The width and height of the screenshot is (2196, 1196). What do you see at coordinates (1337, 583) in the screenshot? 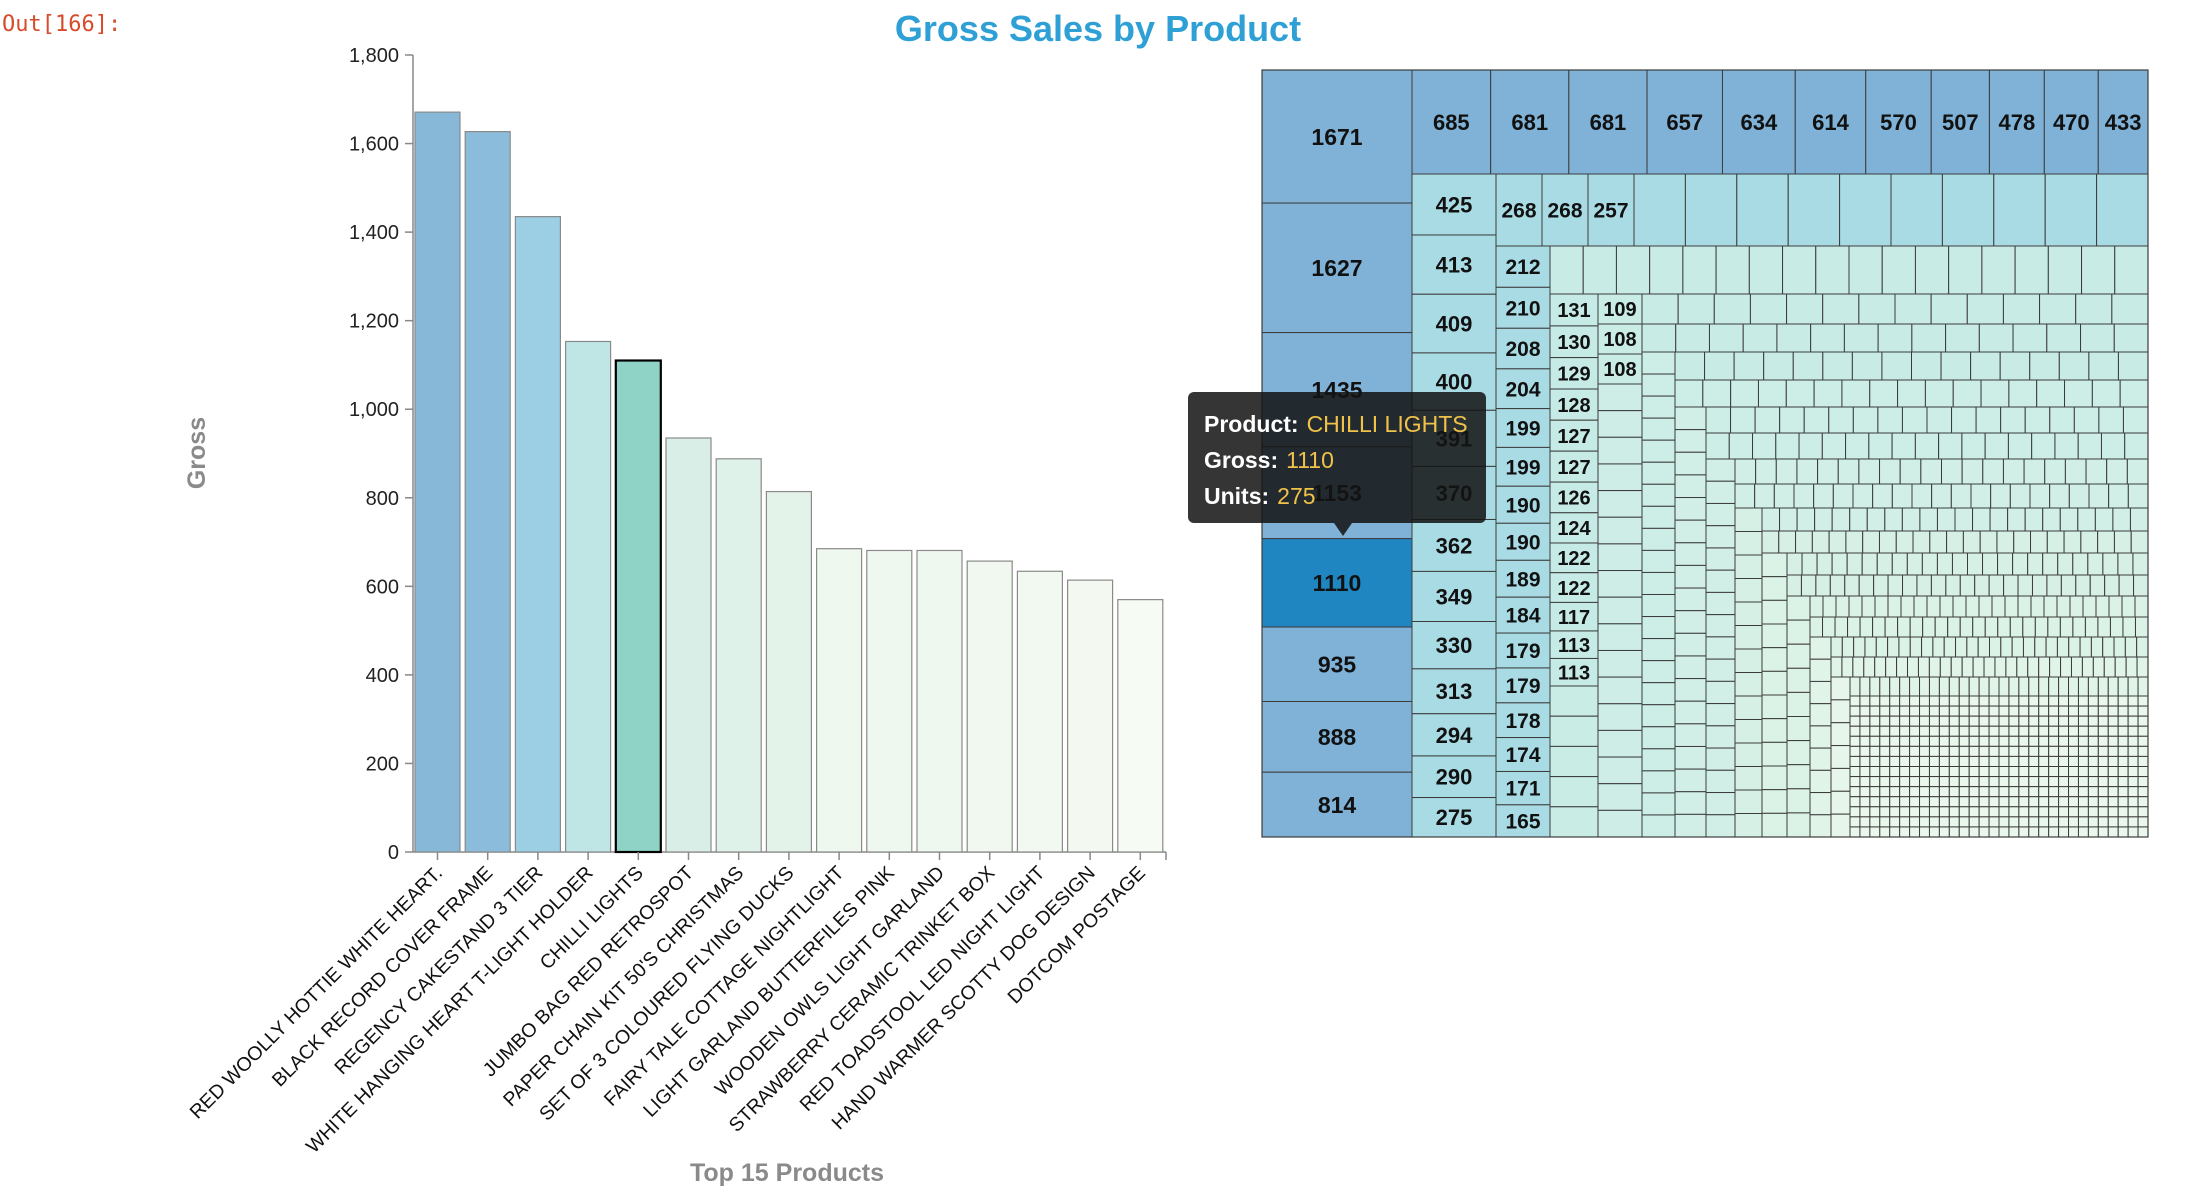
I see `treemap-cell-label: 1110` at bounding box center [1337, 583].